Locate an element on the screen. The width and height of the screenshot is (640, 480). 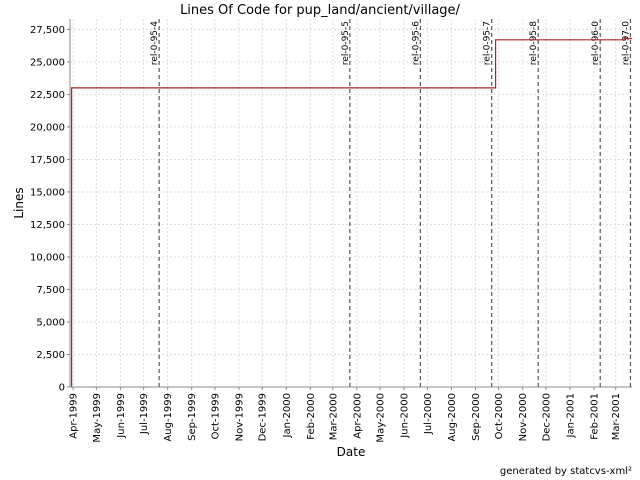
y-tick-label: 17,500 is located at coordinates (47, 160).